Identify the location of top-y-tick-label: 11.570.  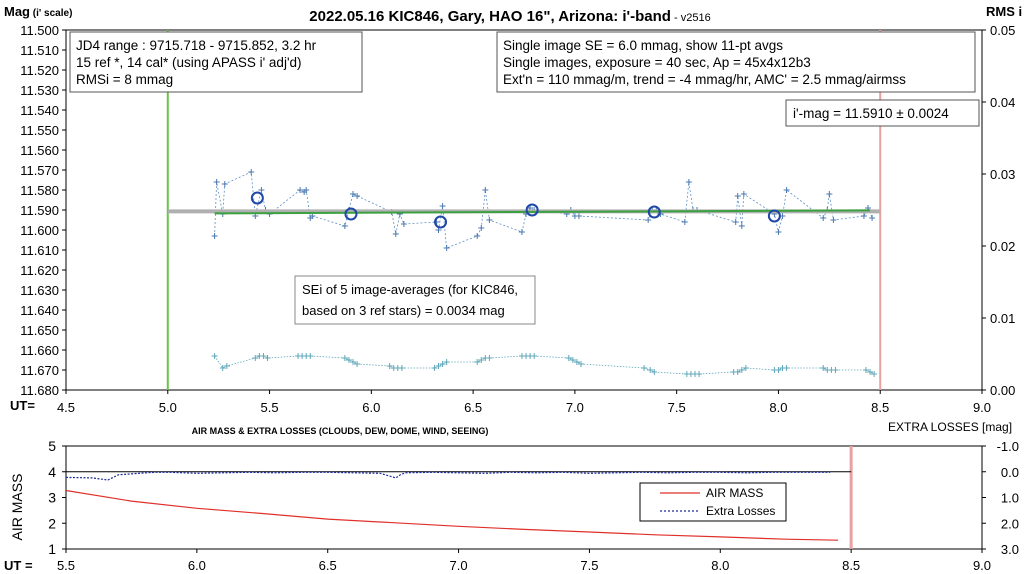
(39, 170).